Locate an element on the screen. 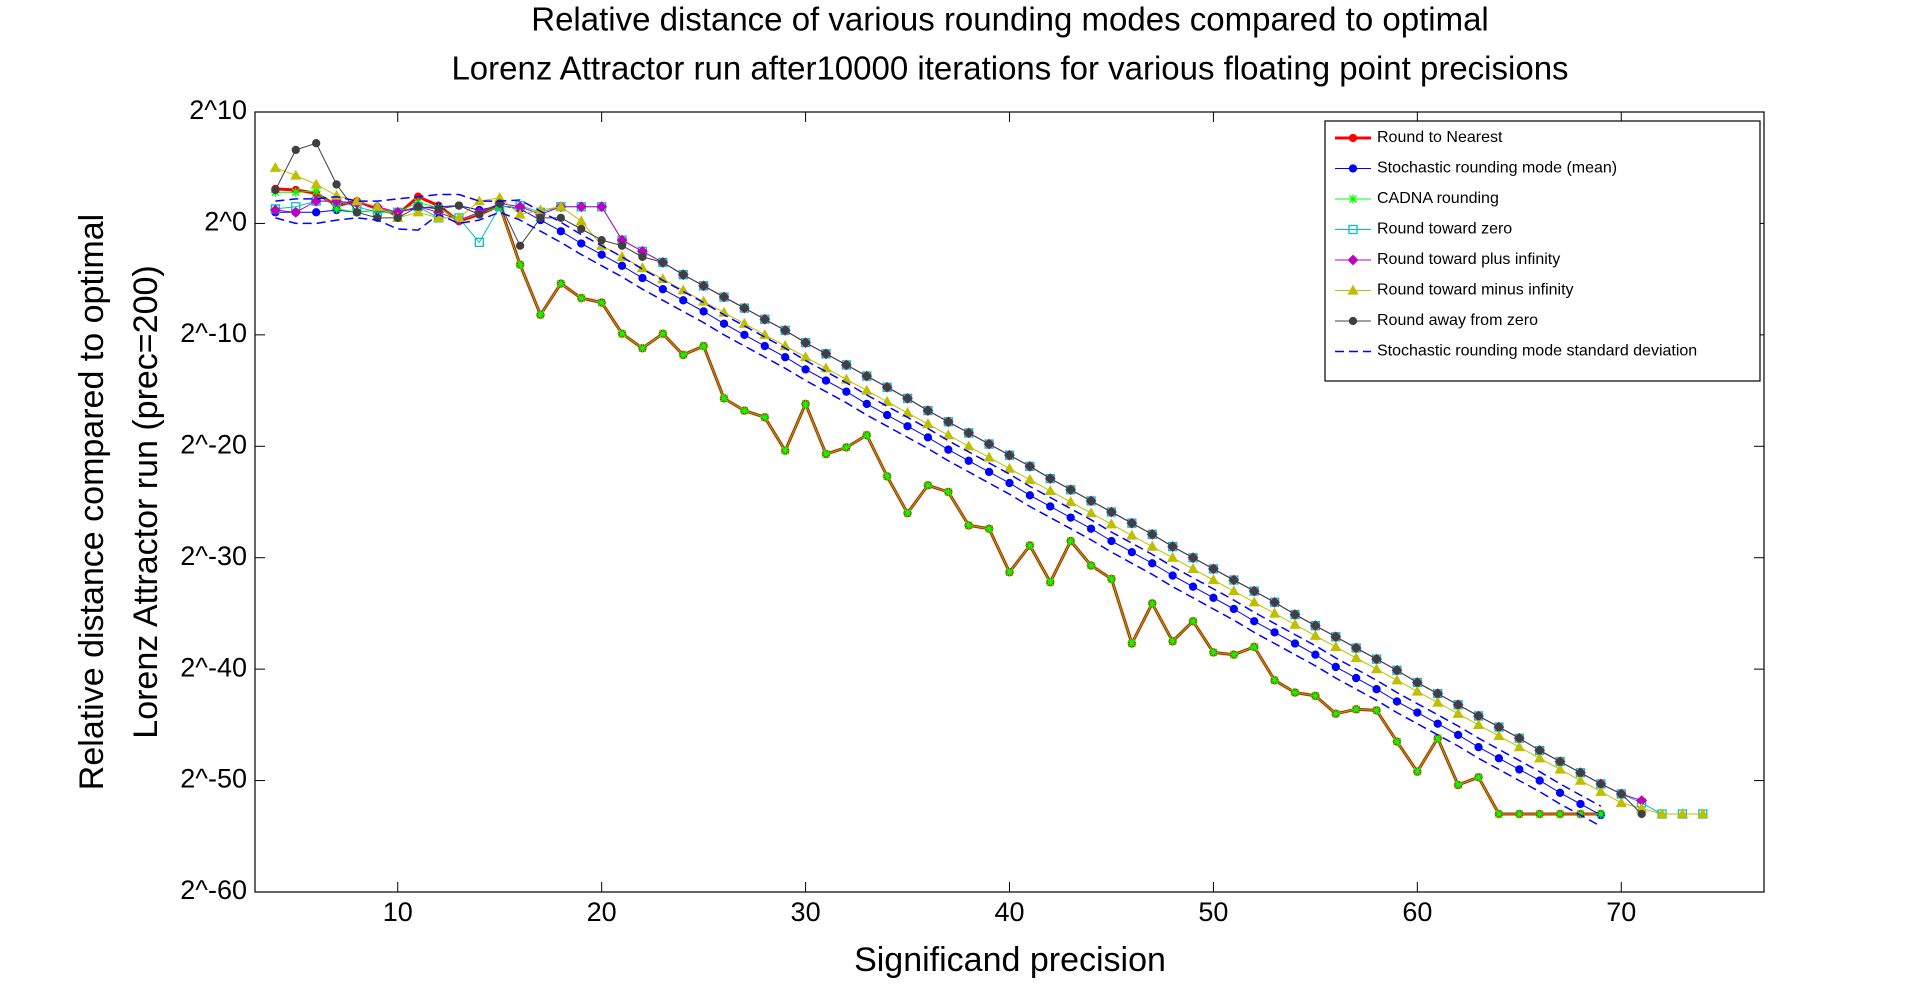 This screenshot has height=988, width=1920. y-tick-label: 2^-10 is located at coordinates (213, 333).